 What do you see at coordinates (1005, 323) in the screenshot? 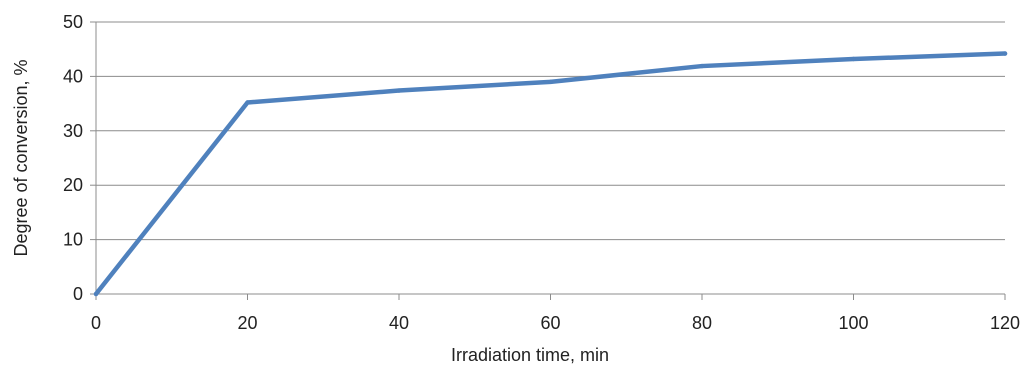
I see `x-tick-label: 120` at bounding box center [1005, 323].